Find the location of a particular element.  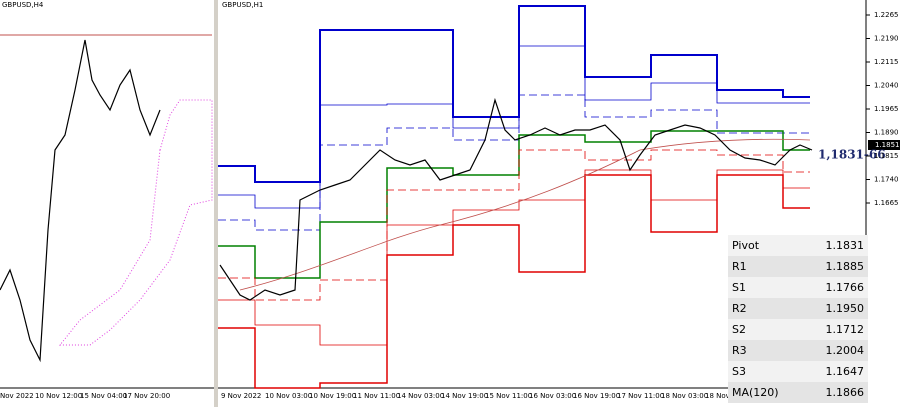

price-label: 1.2265 is located at coordinates (886, 15).